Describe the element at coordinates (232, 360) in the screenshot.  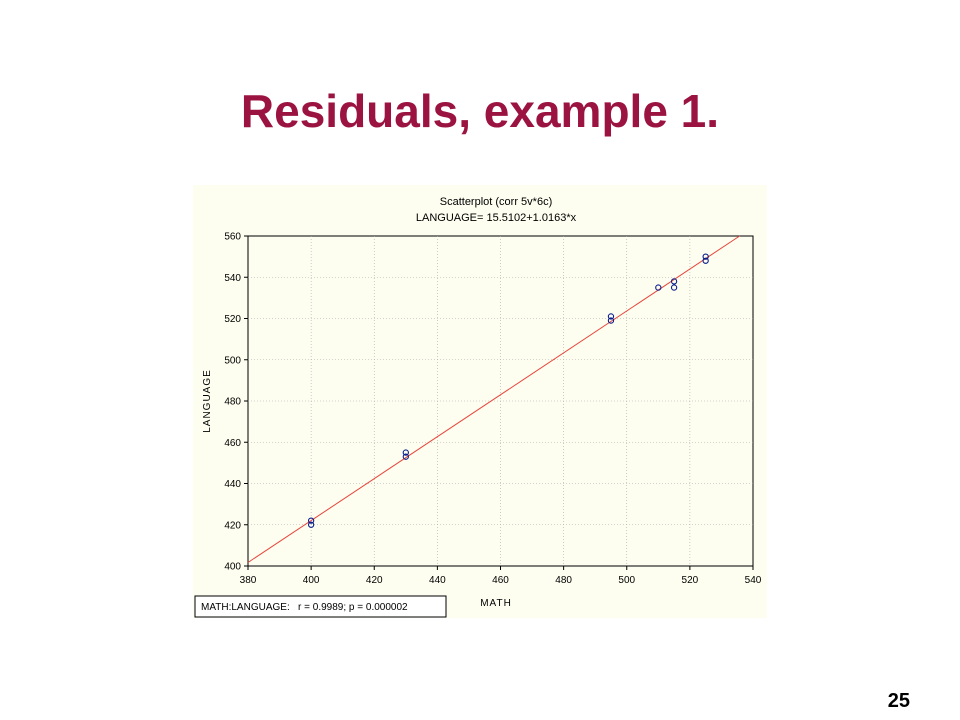
I see `y-tick-label: 500` at that location.